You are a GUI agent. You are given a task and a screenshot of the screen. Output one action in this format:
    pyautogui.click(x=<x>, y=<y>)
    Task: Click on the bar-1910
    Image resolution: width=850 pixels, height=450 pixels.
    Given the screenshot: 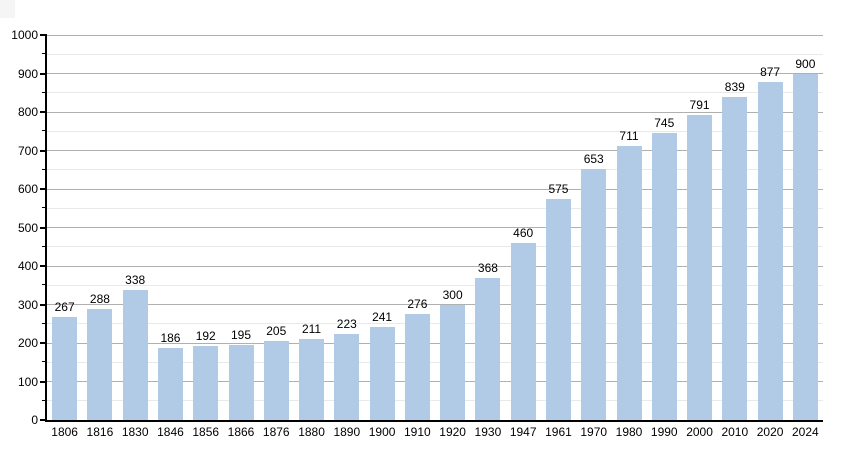 What is the action you would take?
    pyautogui.click(x=417, y=366)
    